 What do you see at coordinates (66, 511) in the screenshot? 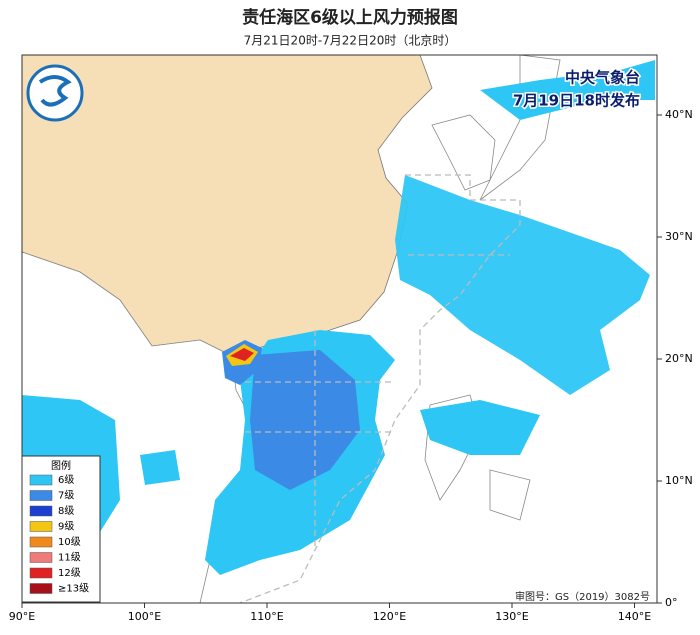
I see `legend-label: 8级` at bounding box center [66, 511].